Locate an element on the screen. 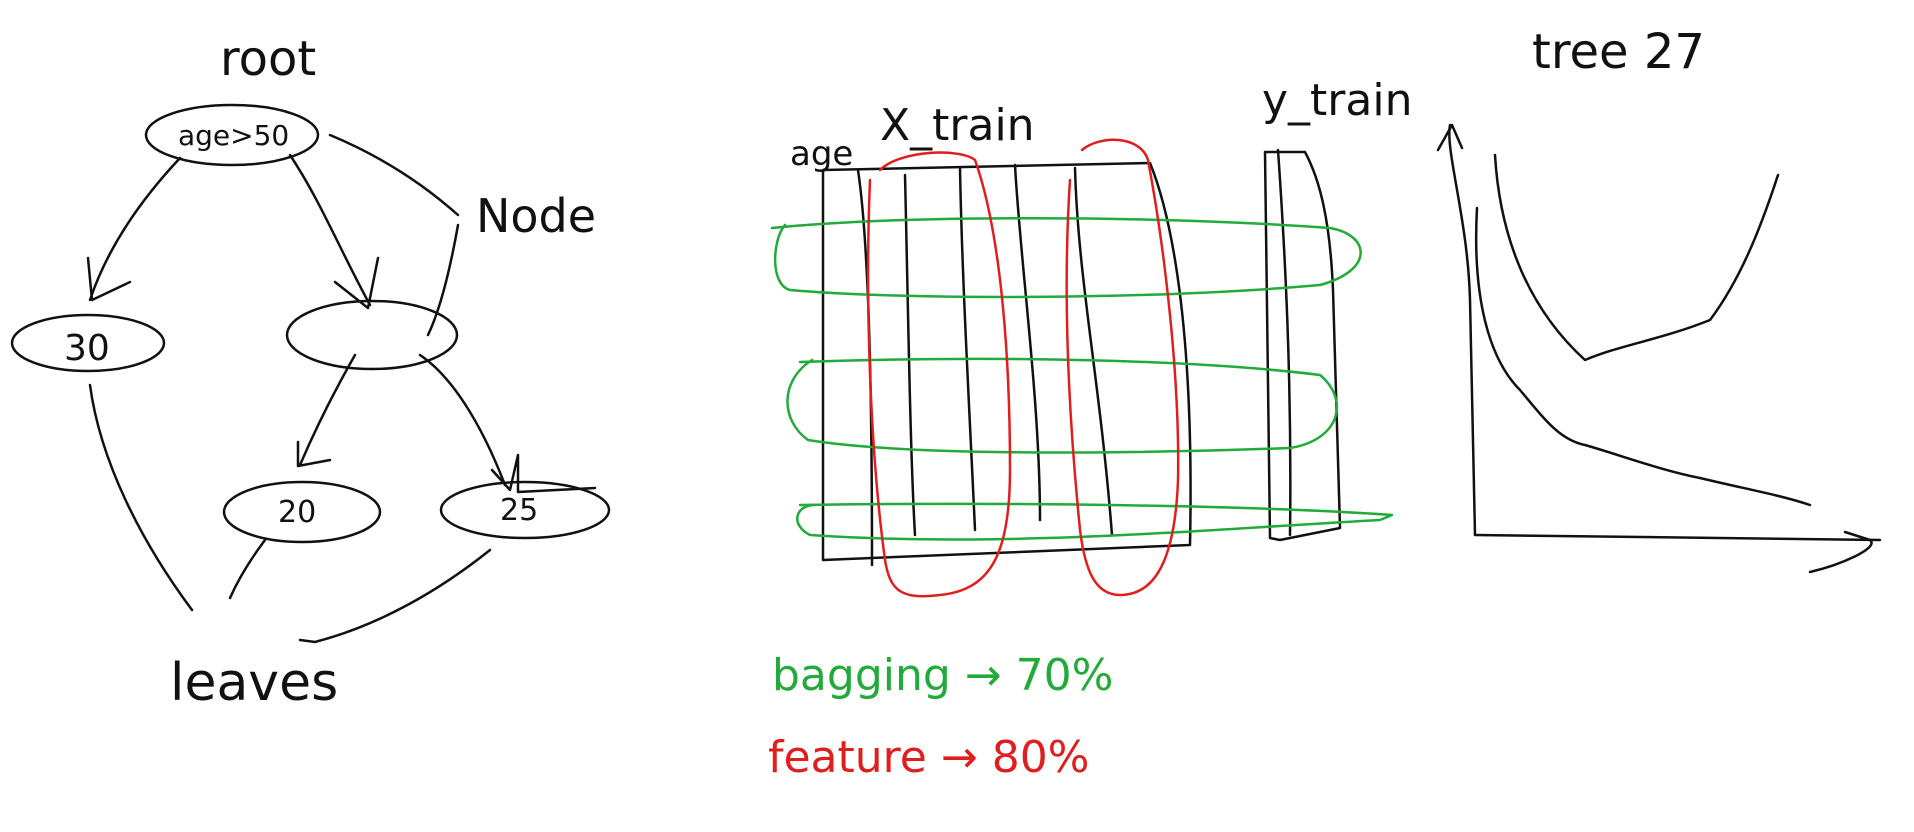 This screenshot has width=1914, height=832. leaves-label: leaves is located at coordinates (254, 683).